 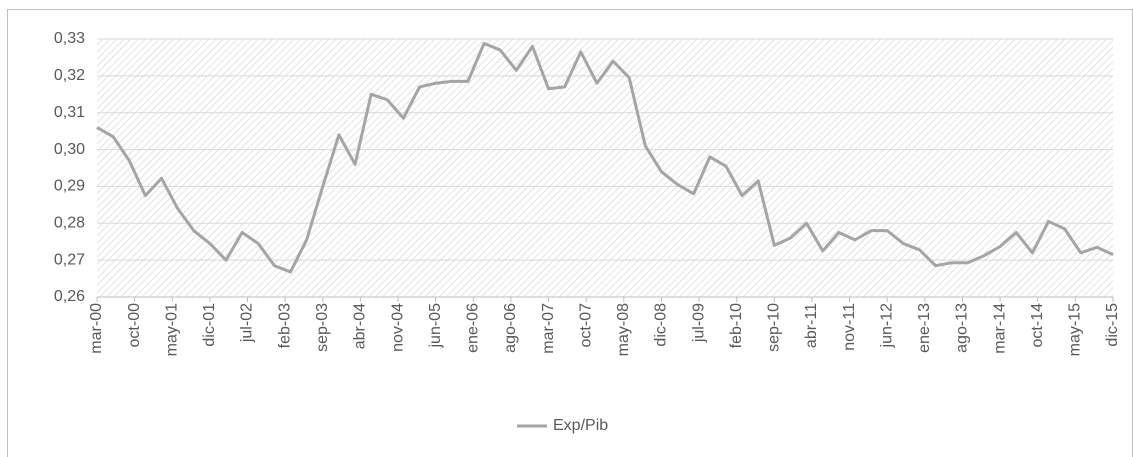 What do you see at coordinates (1112, 325) in the screenshot?
I see `x-tick-label: dic-15` at bounding box center [1112, 325].